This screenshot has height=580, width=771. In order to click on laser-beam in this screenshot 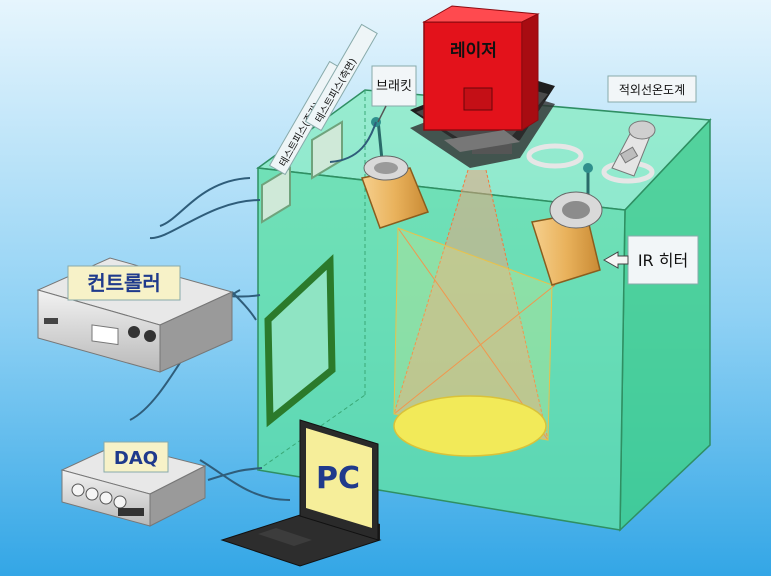, I will do `click(474, 305)`.